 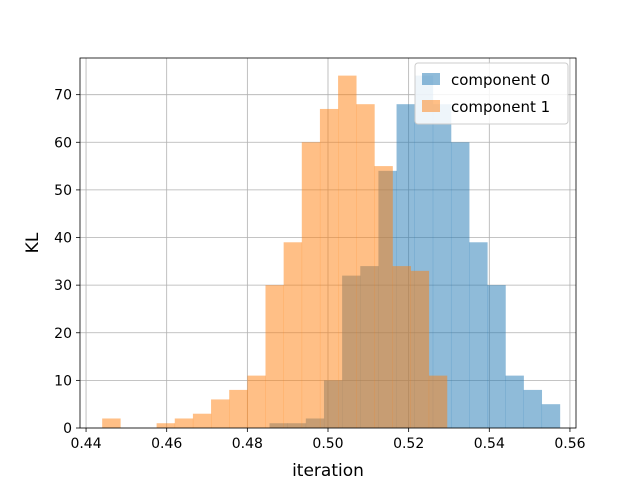 What do you see at coordinates (63, 191) in the screenshot?
I see `y-tick-label: 50` at bounding box center [63, 191].